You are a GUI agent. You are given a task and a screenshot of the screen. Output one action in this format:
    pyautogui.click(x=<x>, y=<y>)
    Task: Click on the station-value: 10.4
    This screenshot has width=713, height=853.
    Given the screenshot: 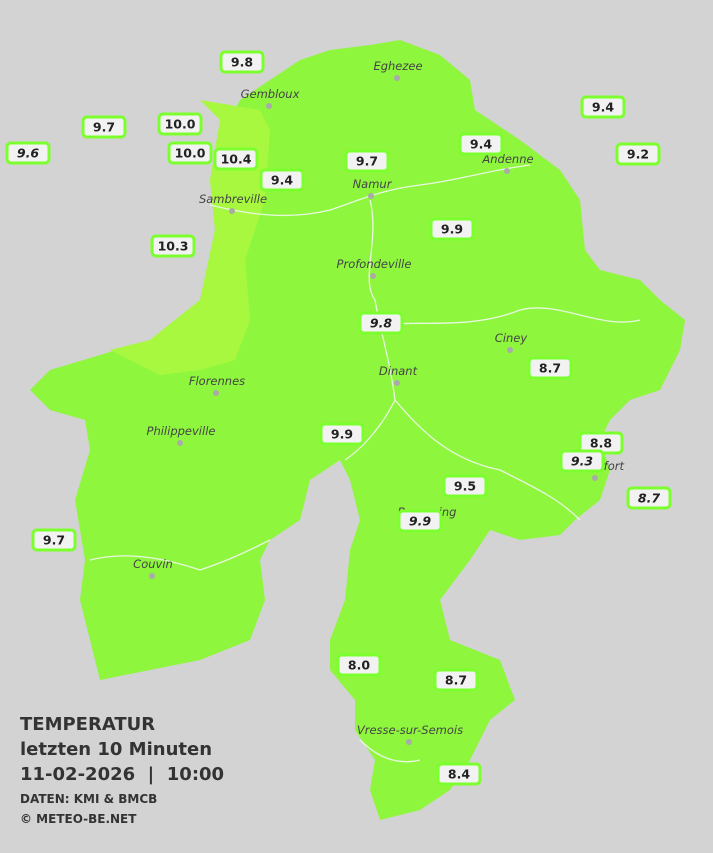 What is the action you would take?
    pyautogui.click(x=236, y=159)
    